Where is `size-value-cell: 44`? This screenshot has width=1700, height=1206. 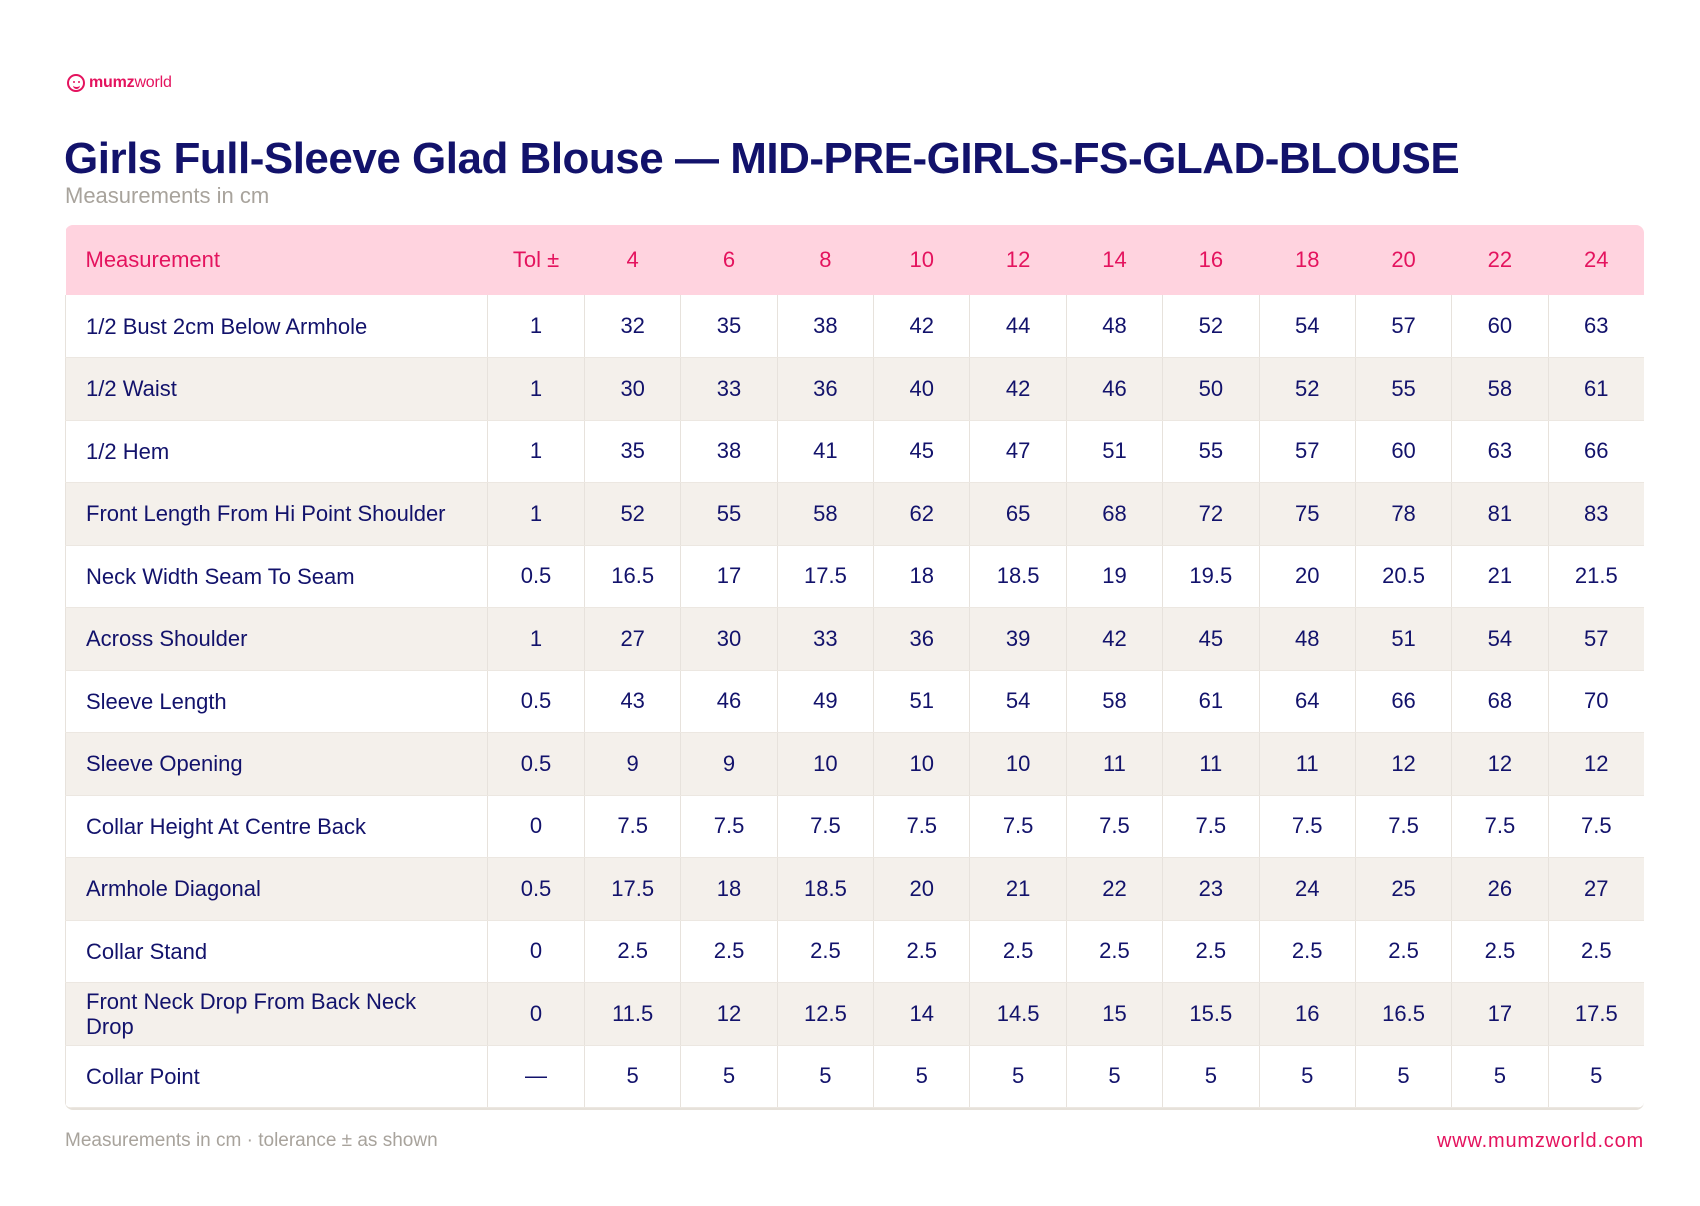 size-value-cell: 44 is located at coordinates (1018, 326).